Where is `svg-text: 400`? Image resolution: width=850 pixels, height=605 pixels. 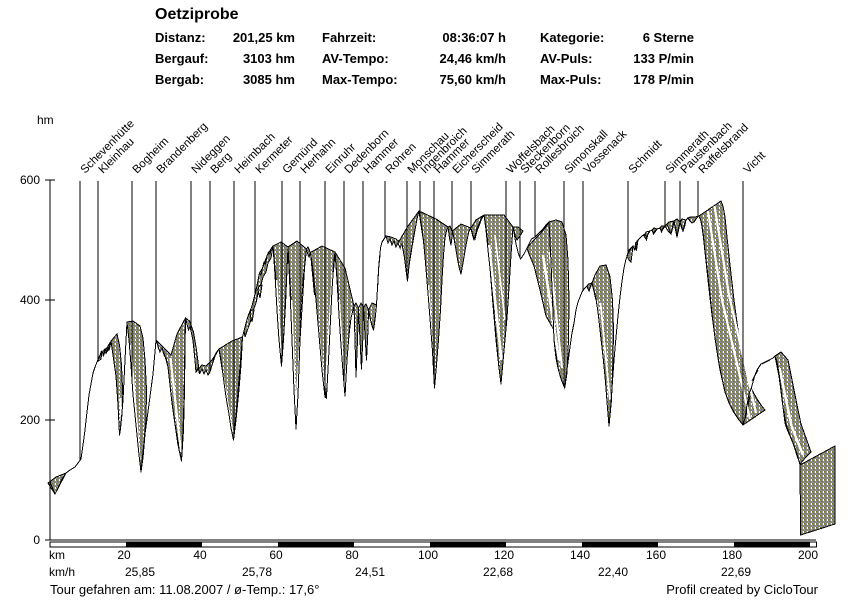 svg-text: 400 is located at coordinates (30, 300).